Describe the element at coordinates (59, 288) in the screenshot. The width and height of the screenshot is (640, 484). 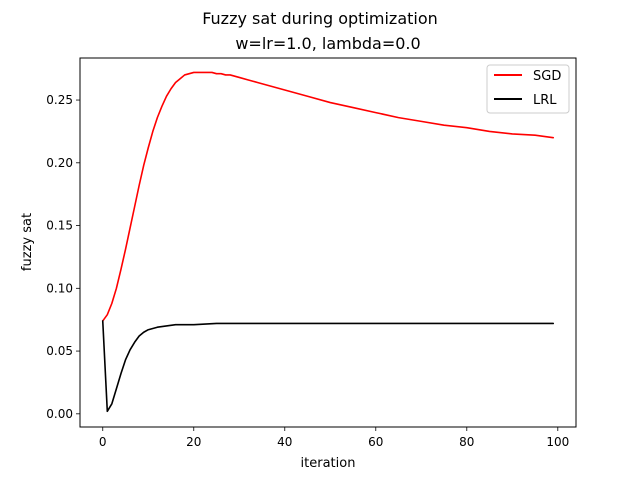
I see `y-tick-label: 0.10` at that location.